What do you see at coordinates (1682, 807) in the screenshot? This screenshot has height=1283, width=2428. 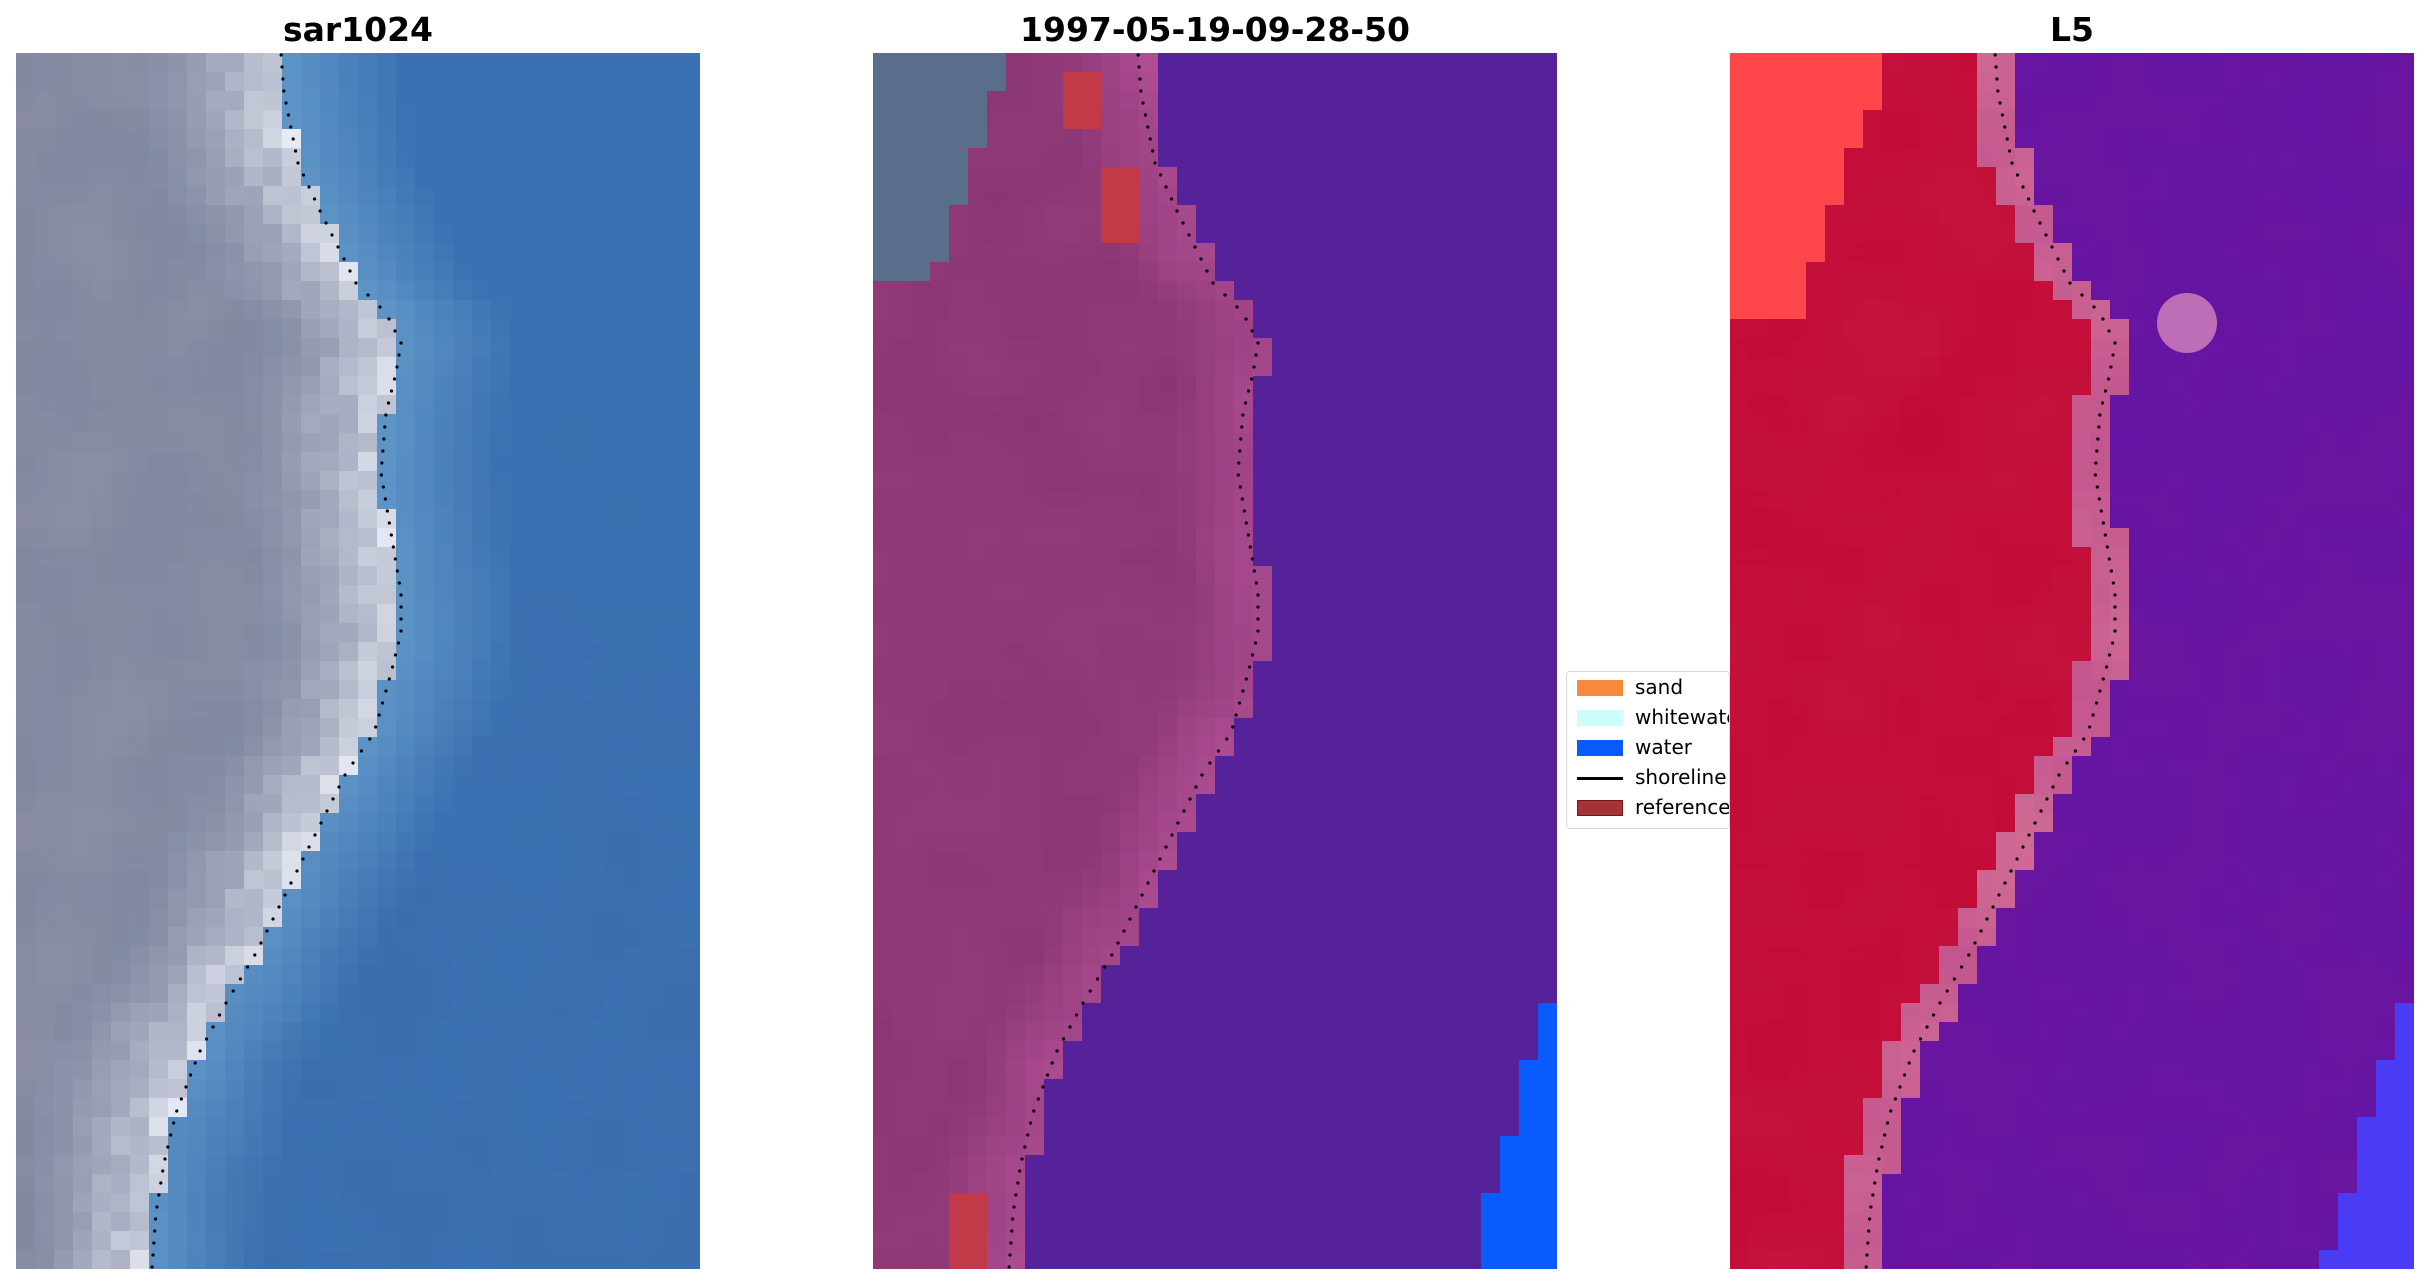 I see `legend-label-reference: reference` at bounding box center [1682, 807].